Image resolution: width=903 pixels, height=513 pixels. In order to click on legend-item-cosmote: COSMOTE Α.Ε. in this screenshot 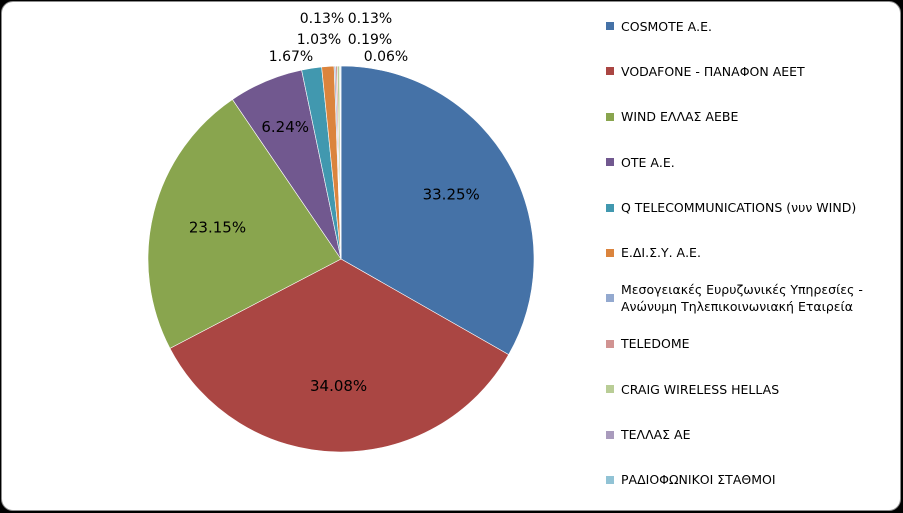, I will do `click(751, 26)`.